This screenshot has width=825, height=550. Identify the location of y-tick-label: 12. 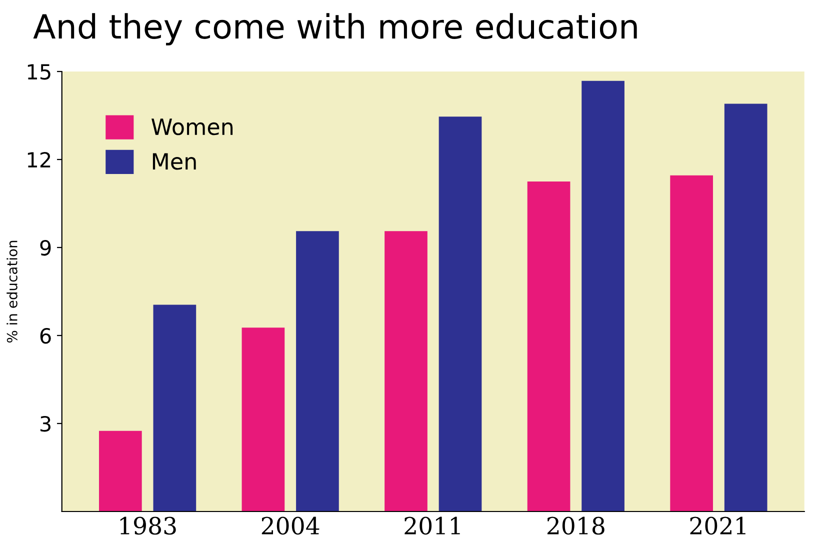
(39, 160).